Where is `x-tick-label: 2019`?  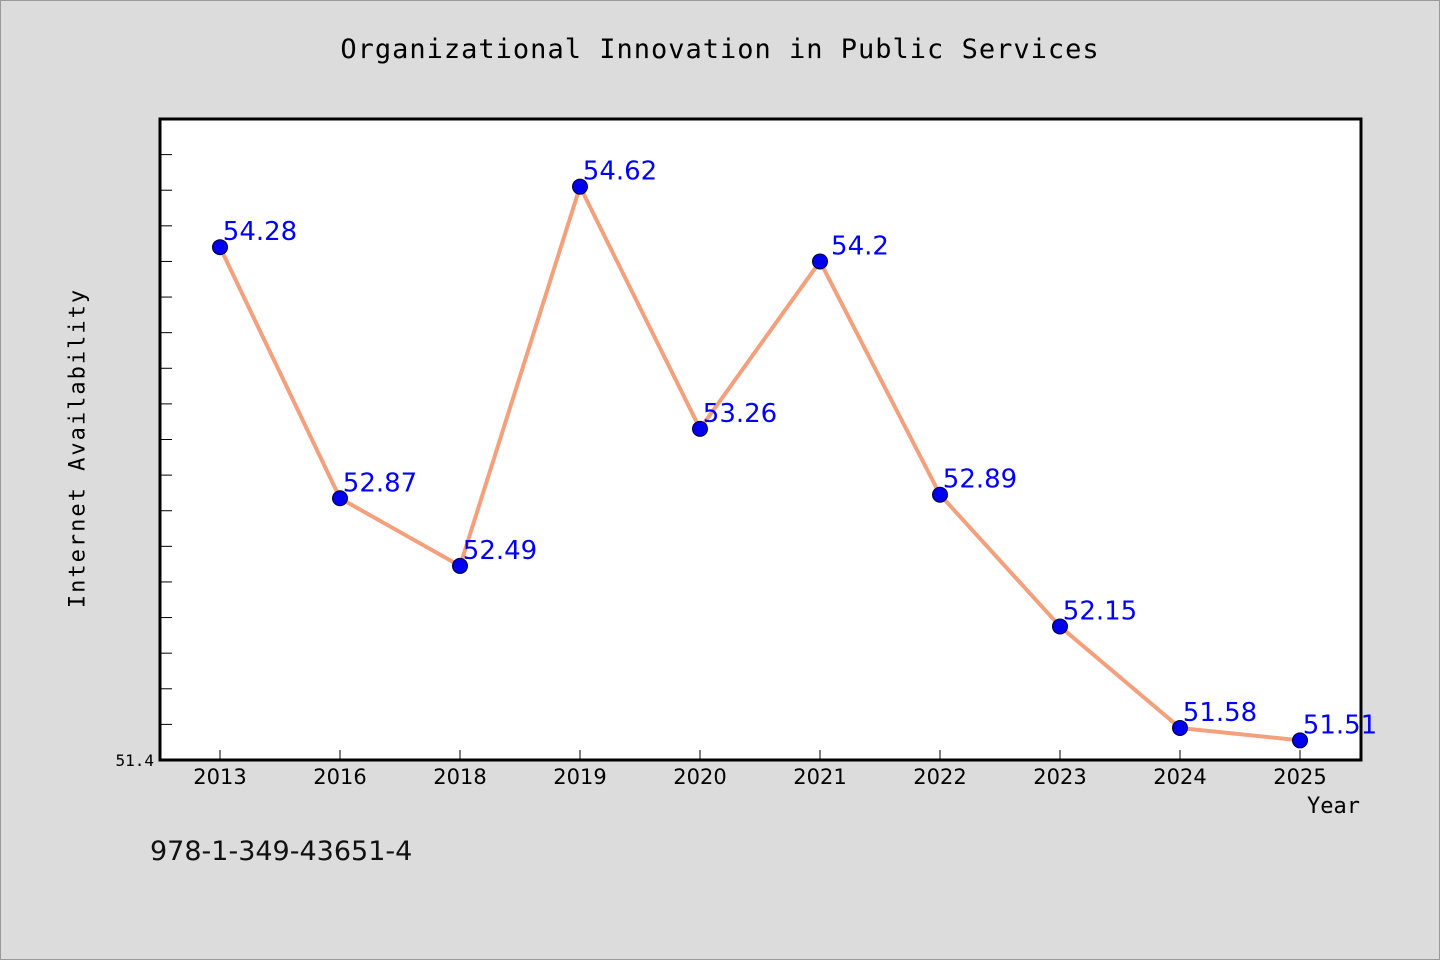 x-tick-label: 2019 is located at coordinates (579, 777).